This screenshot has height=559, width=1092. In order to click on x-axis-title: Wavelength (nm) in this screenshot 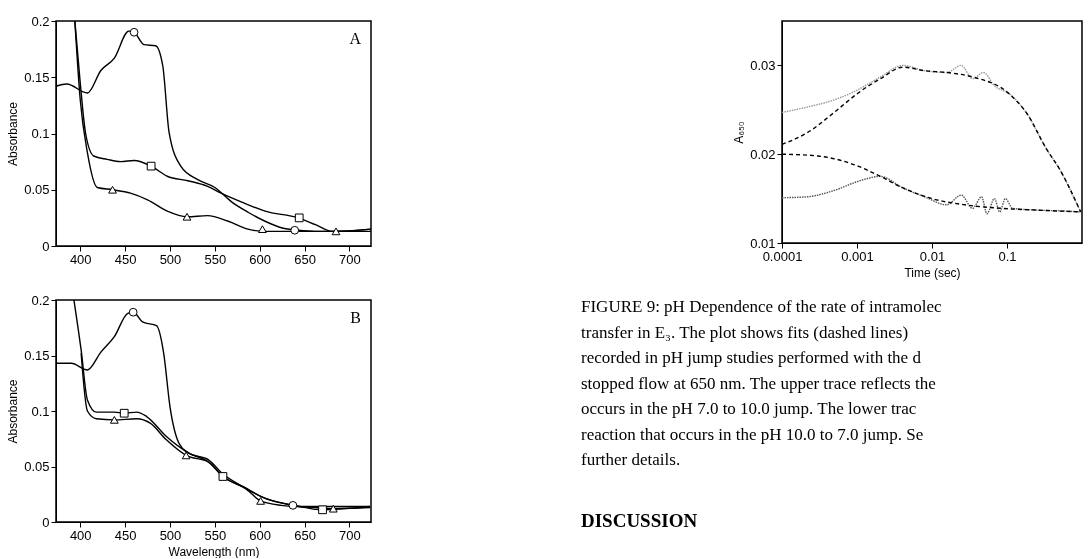, I will do `click(214, 551)`.